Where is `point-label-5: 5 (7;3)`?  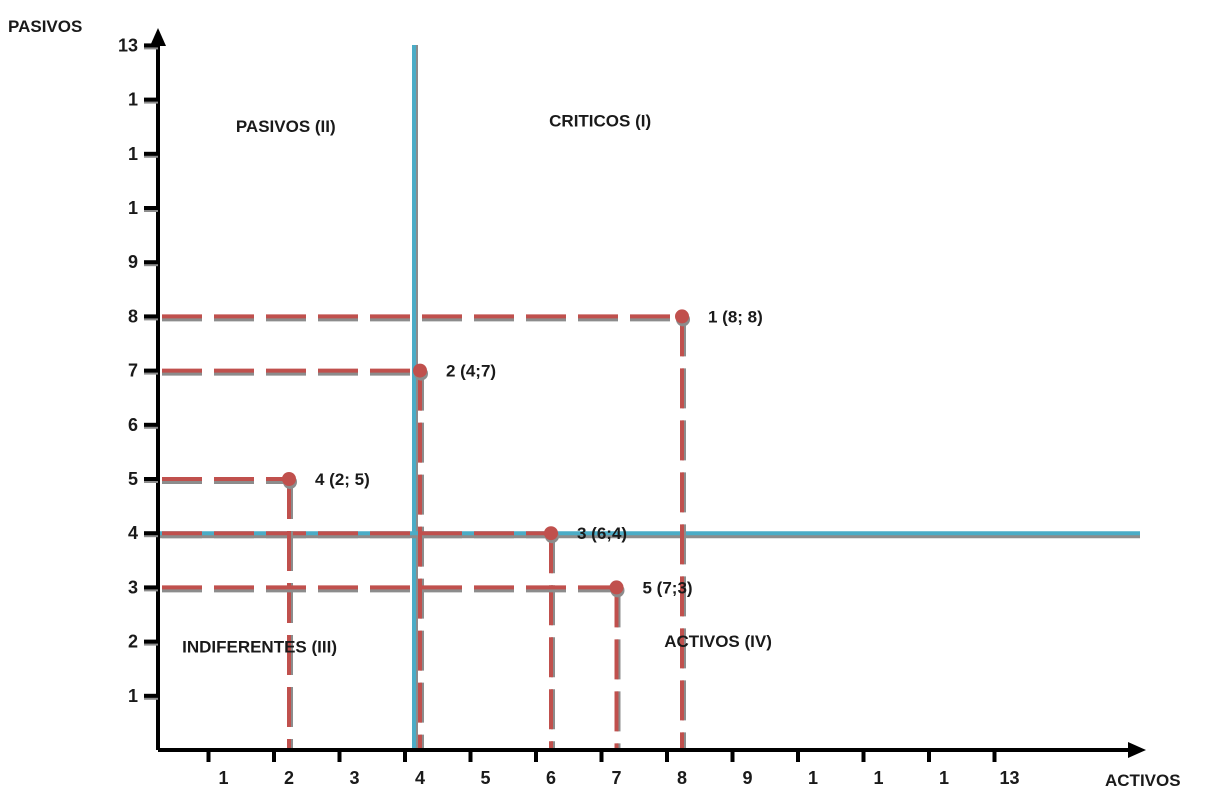 point-label-5: 5 (7;3) is located at coordinates (668, 587).